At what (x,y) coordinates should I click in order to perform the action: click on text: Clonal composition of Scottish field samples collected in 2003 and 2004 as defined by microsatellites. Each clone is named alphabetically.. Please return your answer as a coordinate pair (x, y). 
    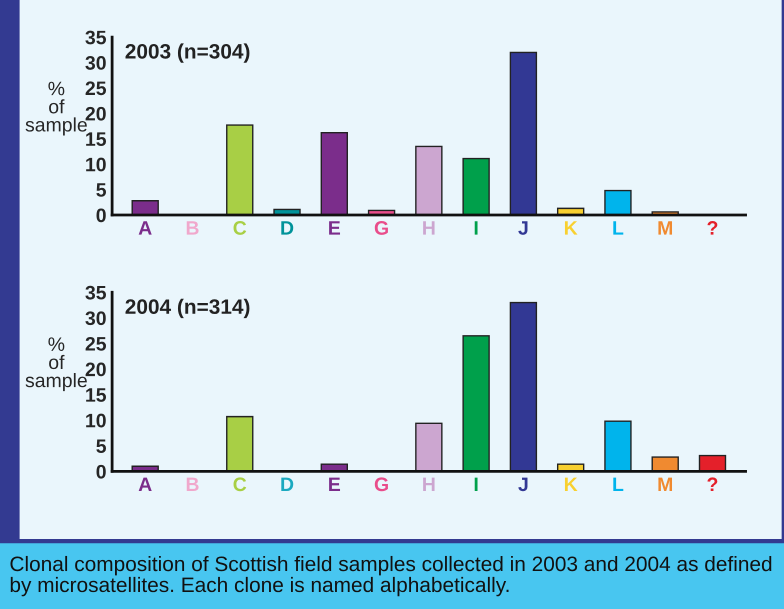
    Looking at the image, I should click on (391, 576).